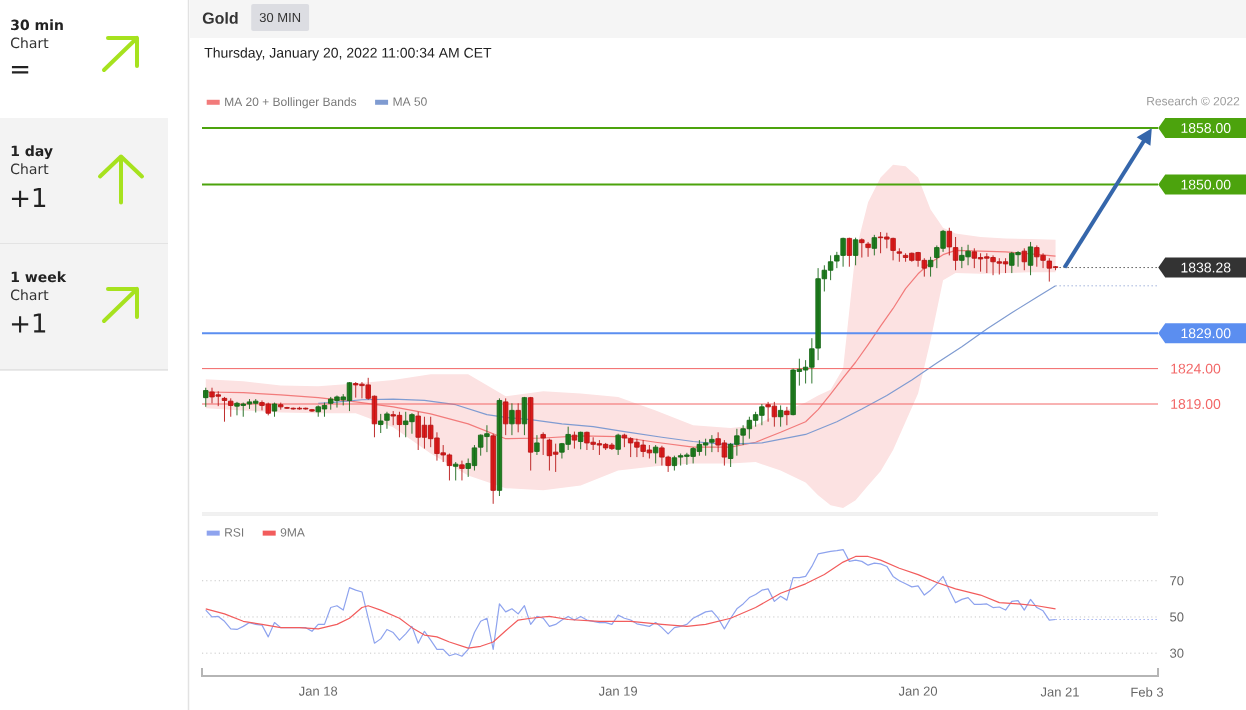  What do you see at coordinates (291, 103) in the screenshot?
I see `legend-label: MA 20 + Bollinger Bands` at bounding box center [291, 103].